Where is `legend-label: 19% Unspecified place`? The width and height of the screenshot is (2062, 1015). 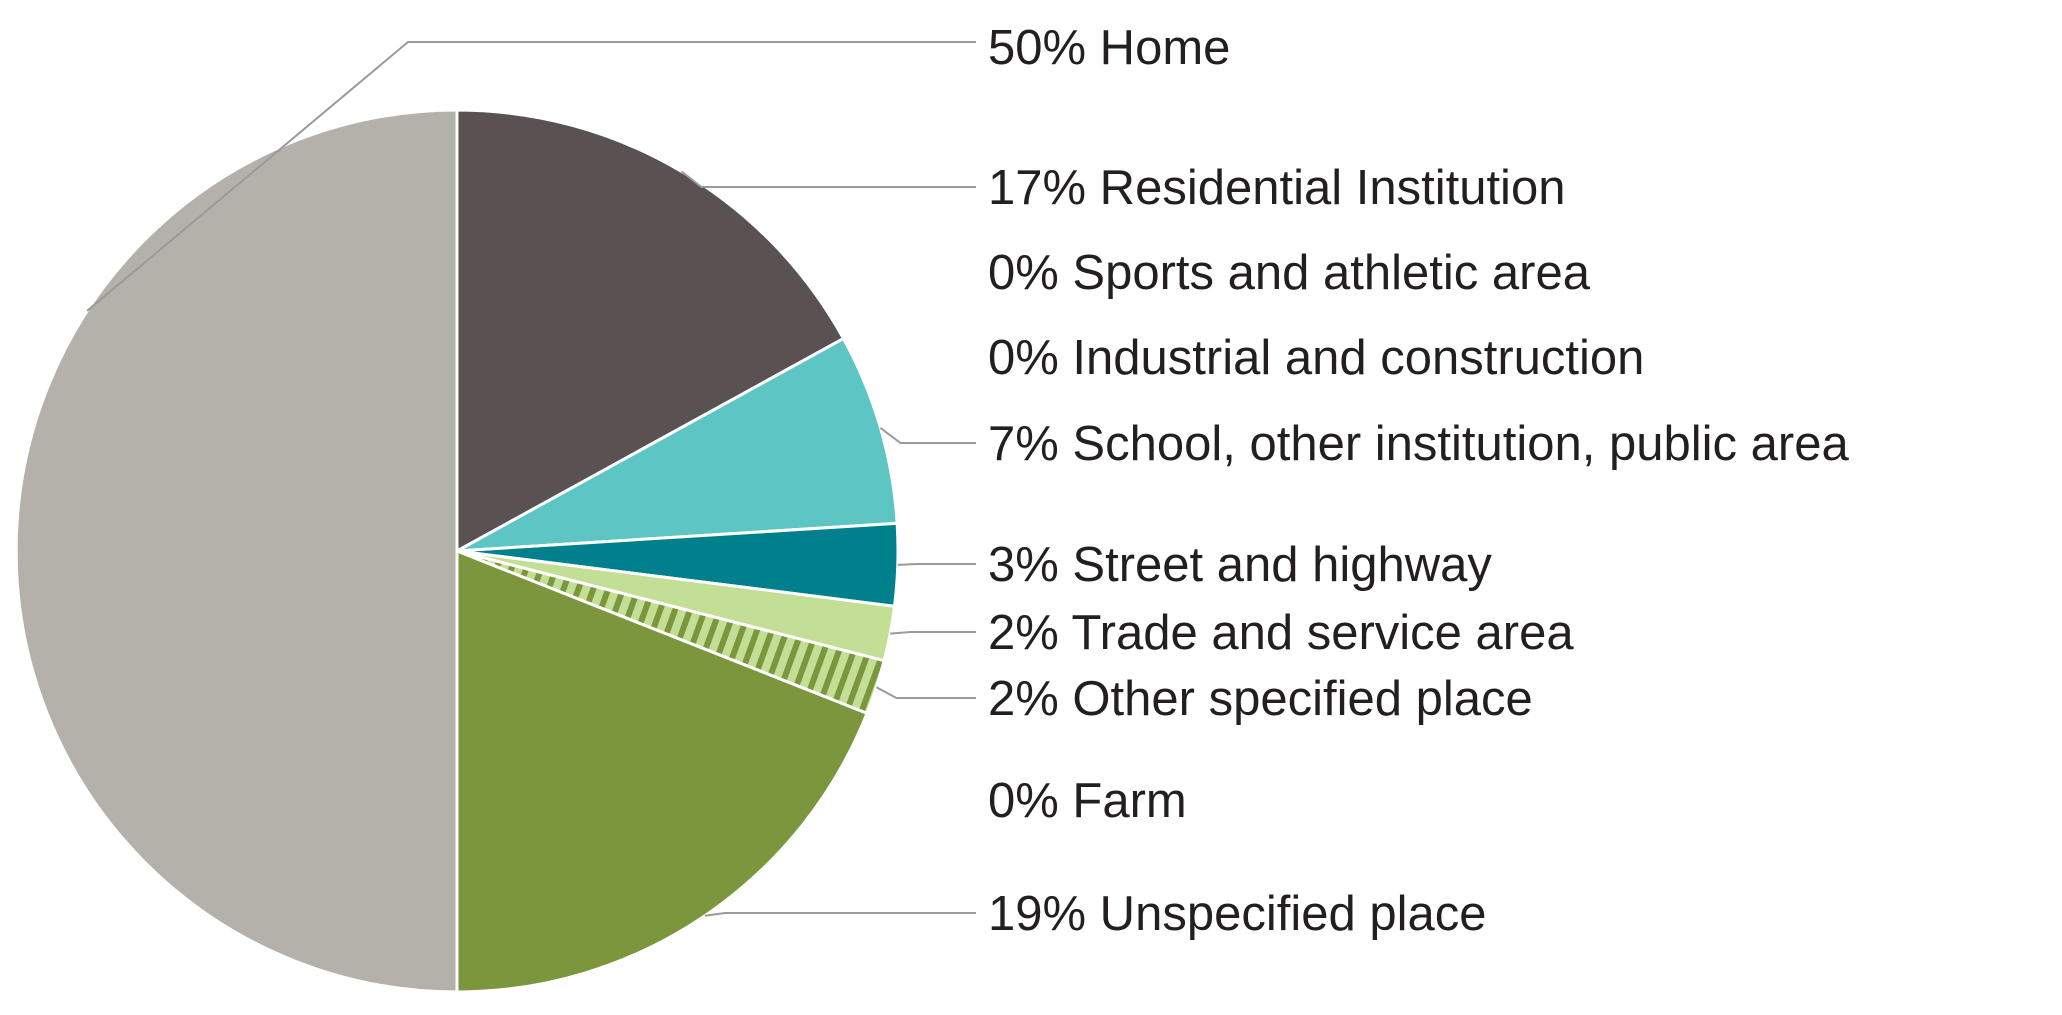
legend-label: 19% Unspecified place is located at coordinates (1237, 914).